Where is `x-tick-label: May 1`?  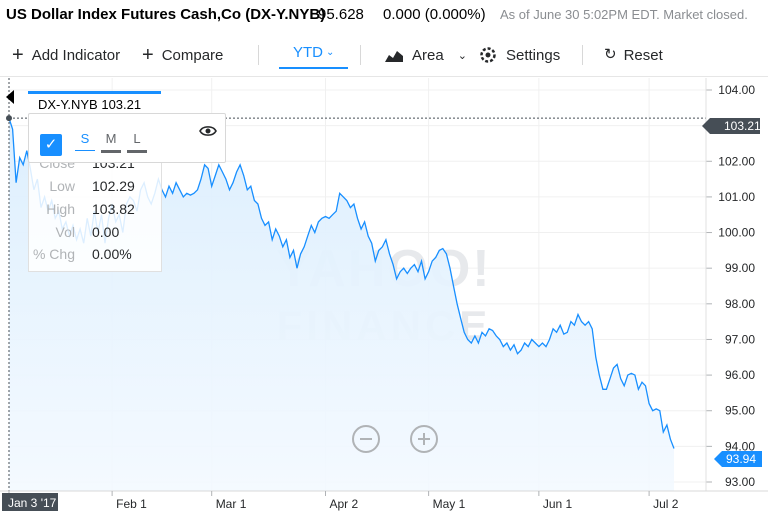
x-tick-label: May 1 is located at coordinates (449, 504).